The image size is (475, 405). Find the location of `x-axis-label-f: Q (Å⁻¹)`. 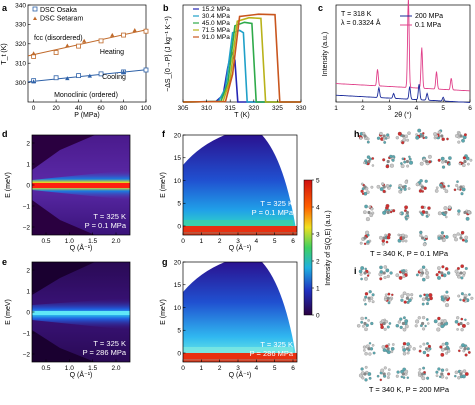

x-axis-label-f: Q (Å⁻¹) is located at coordinates (240, 247).